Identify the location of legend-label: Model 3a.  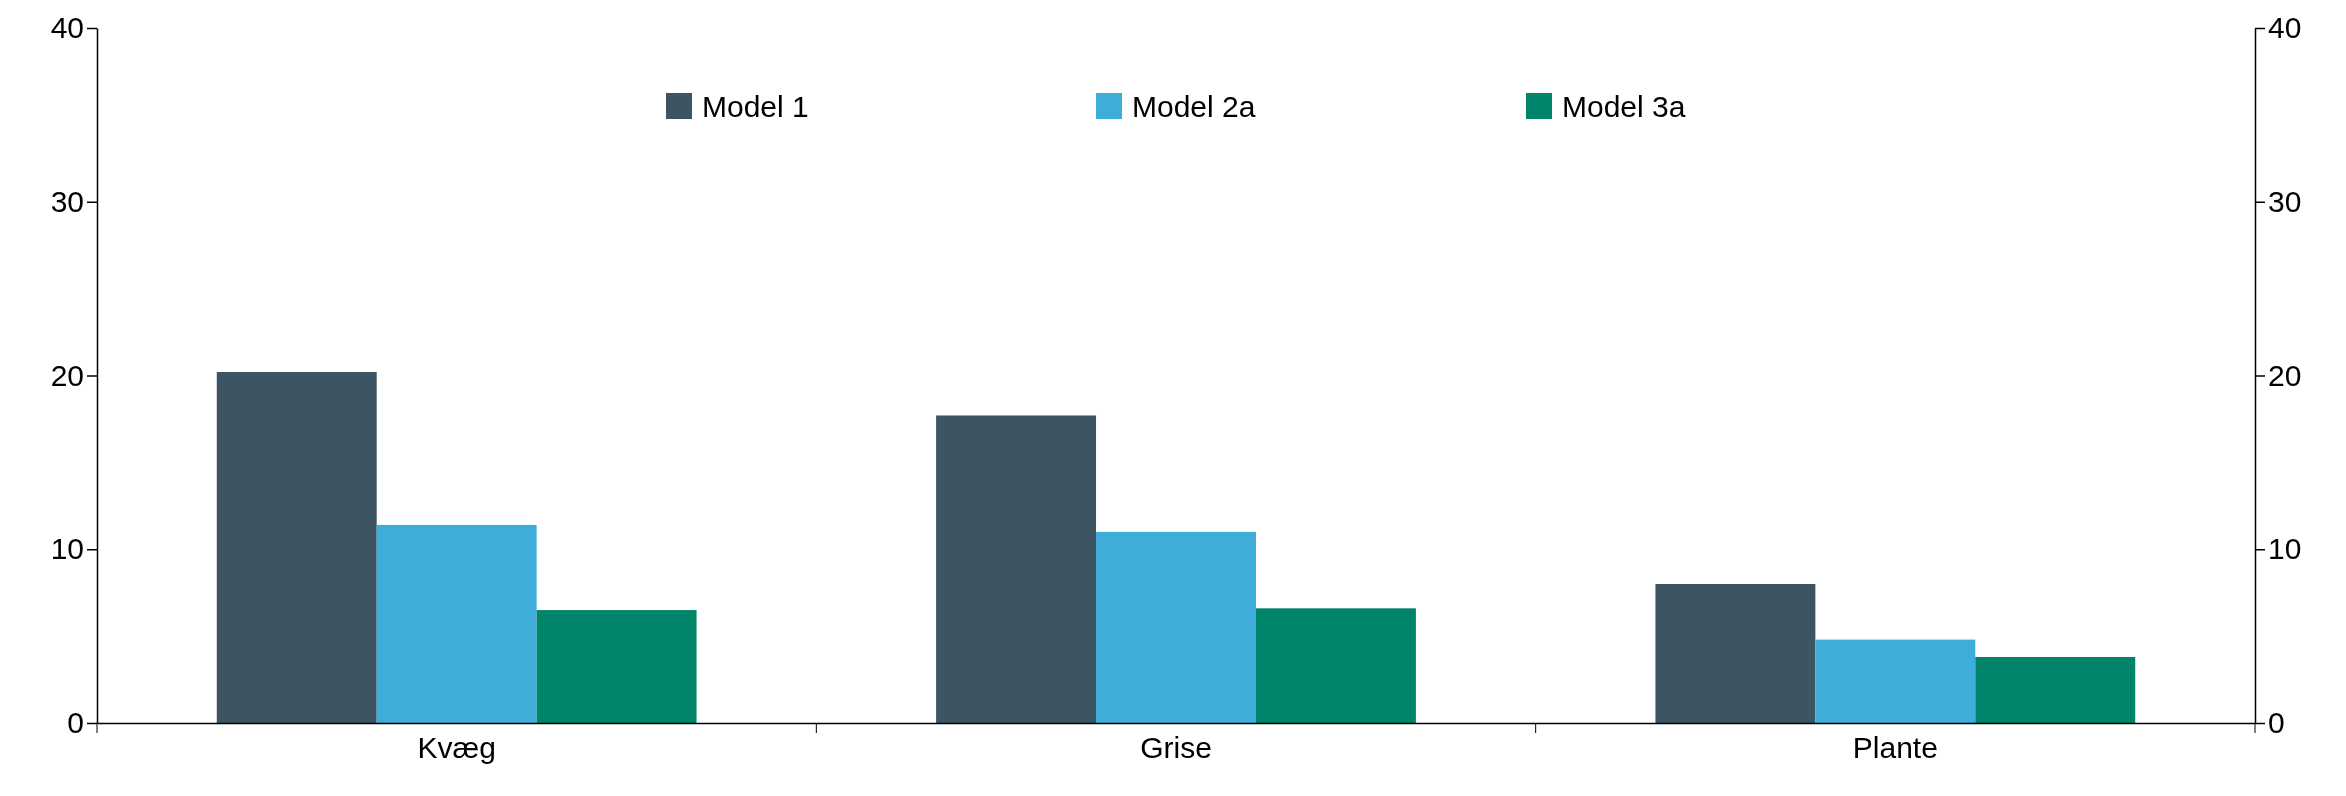
(1624, 106).